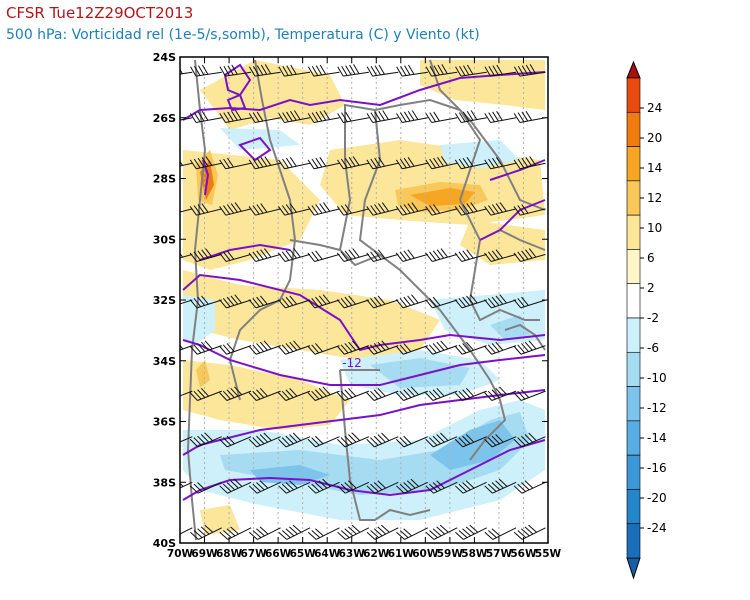  What do you see at coordinates (425, 554) in the screenshot?
I see `lon-label: 60W` at bounding box center [425, 554].